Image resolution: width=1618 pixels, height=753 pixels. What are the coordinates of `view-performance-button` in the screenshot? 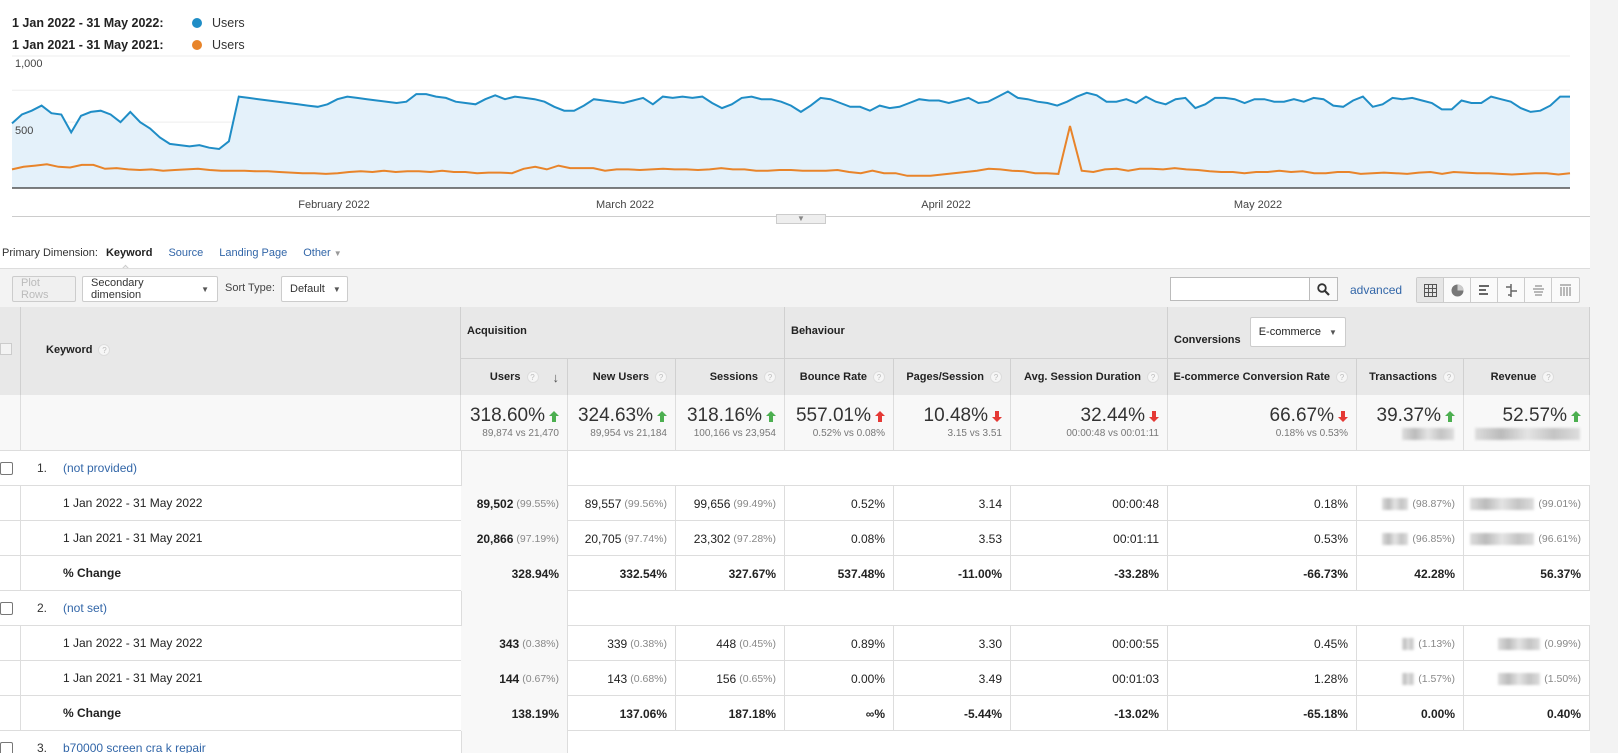 It's located at (1484, 290).